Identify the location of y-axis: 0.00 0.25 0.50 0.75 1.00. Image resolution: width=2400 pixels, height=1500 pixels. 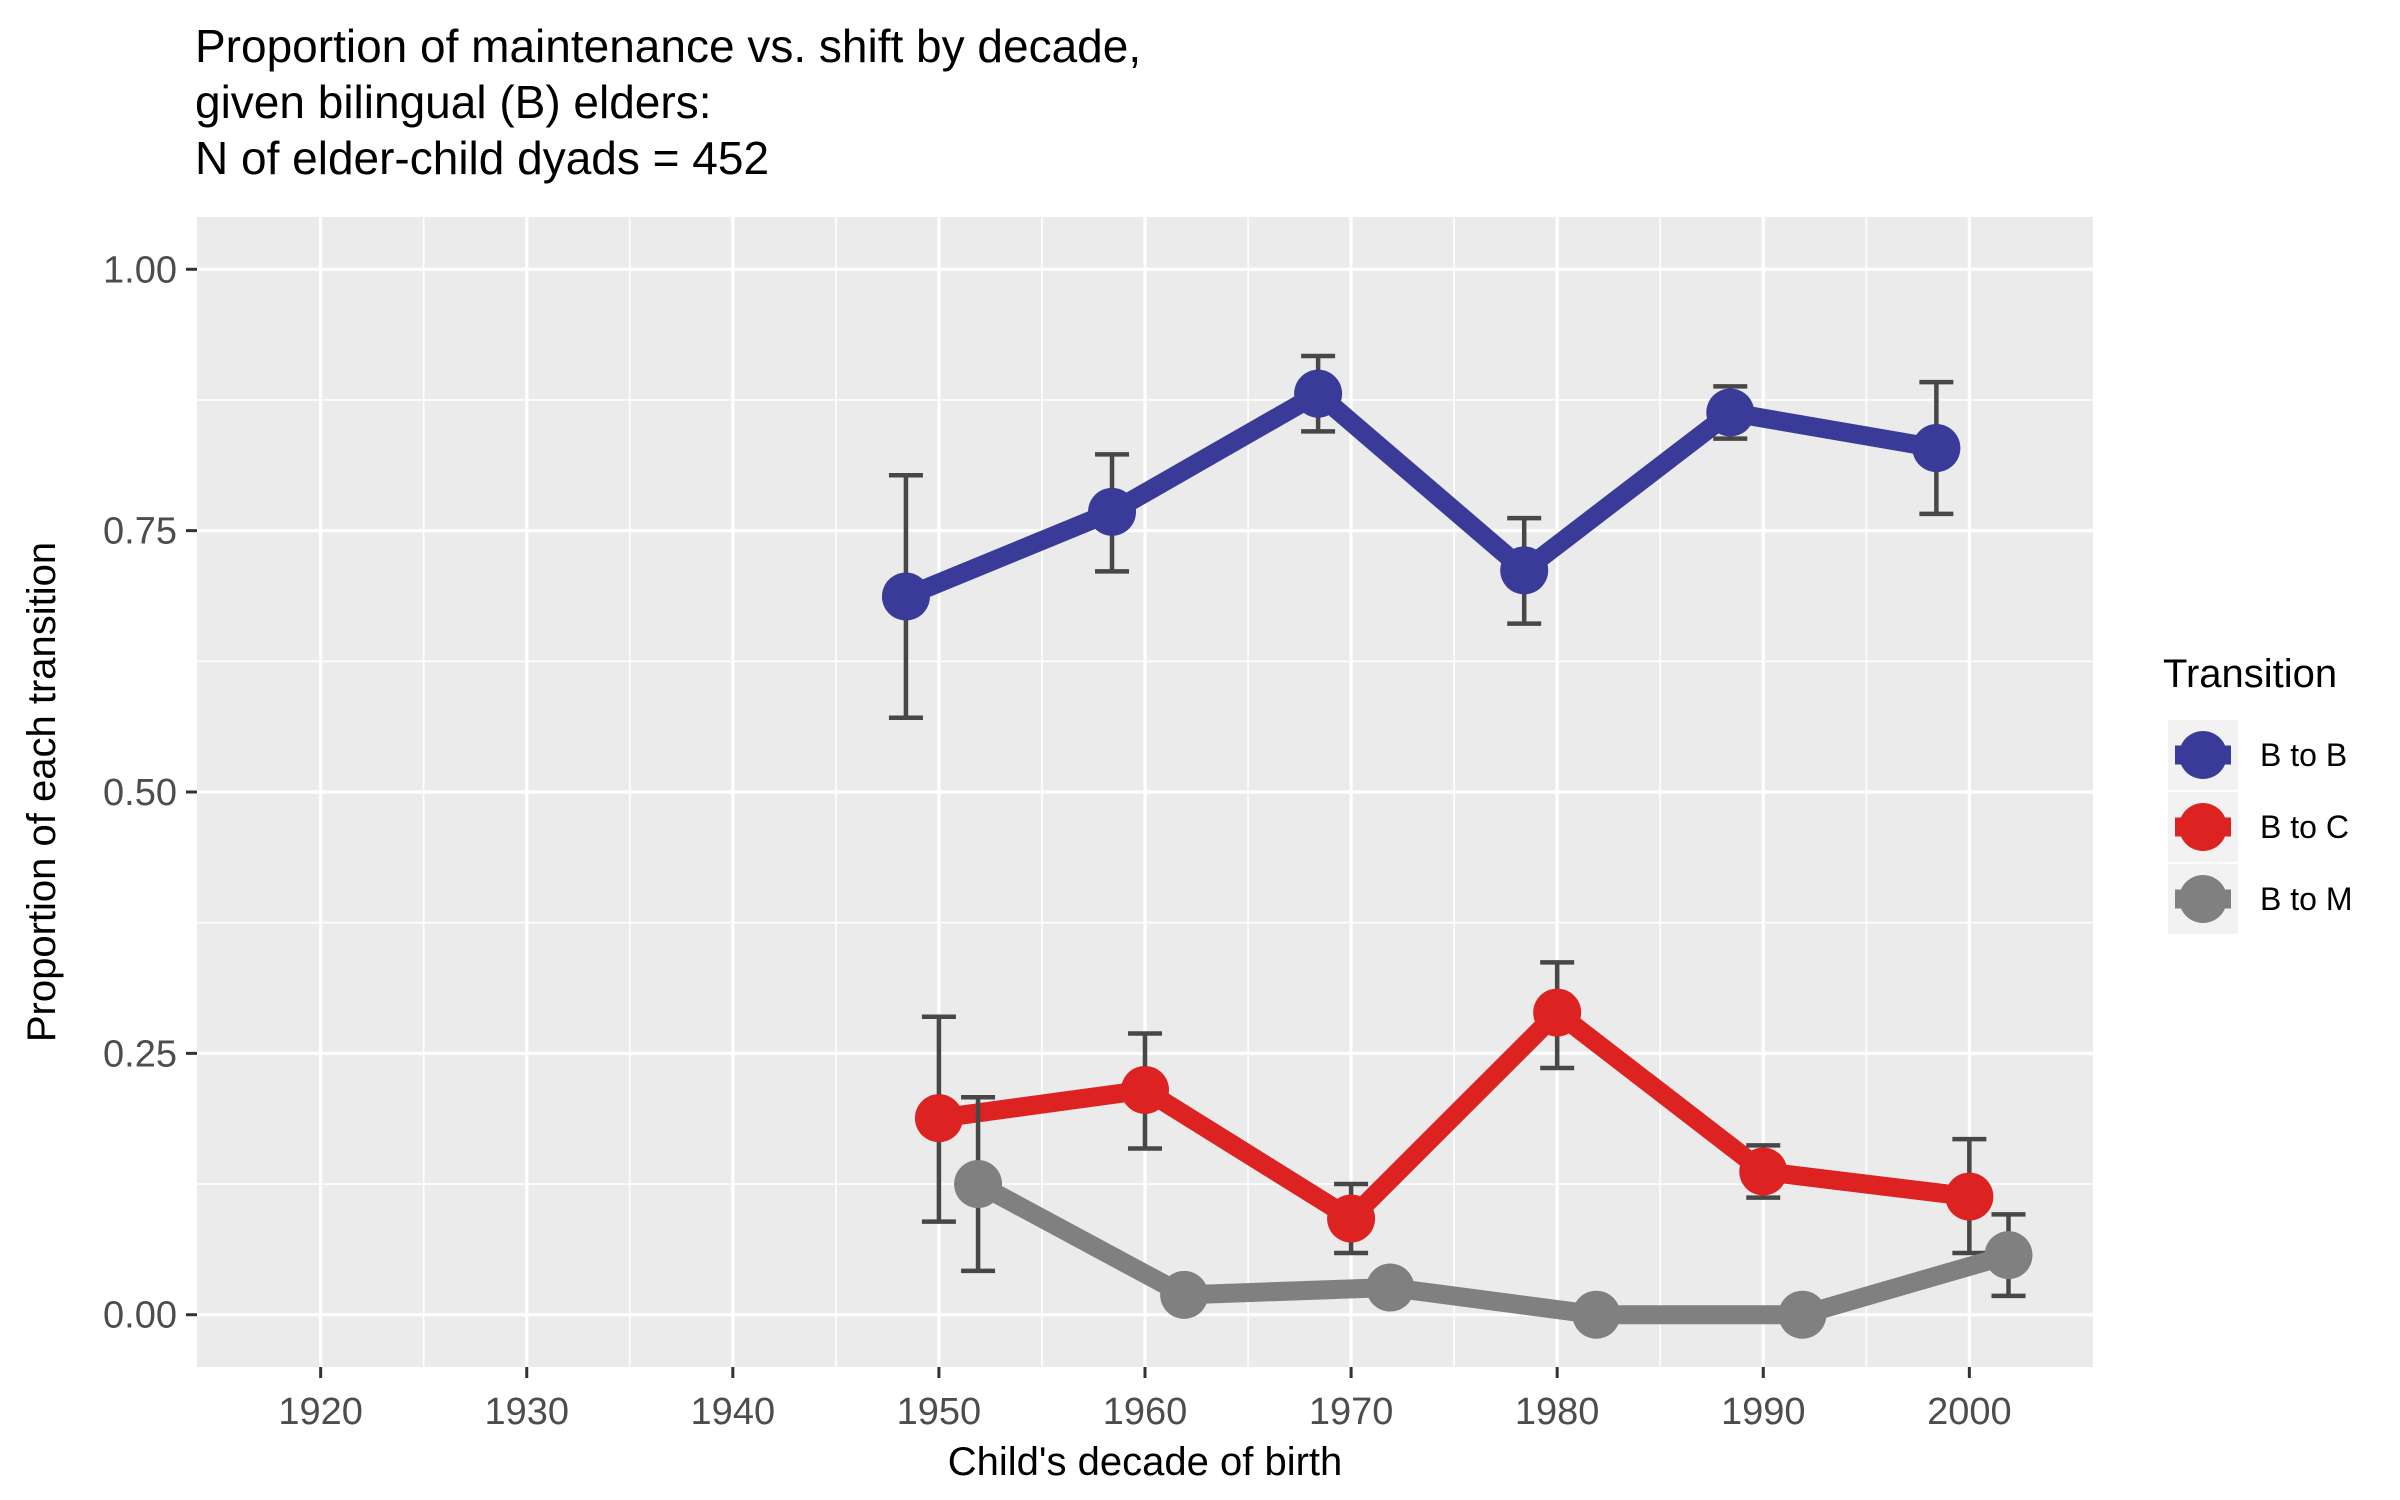
(150, 793).